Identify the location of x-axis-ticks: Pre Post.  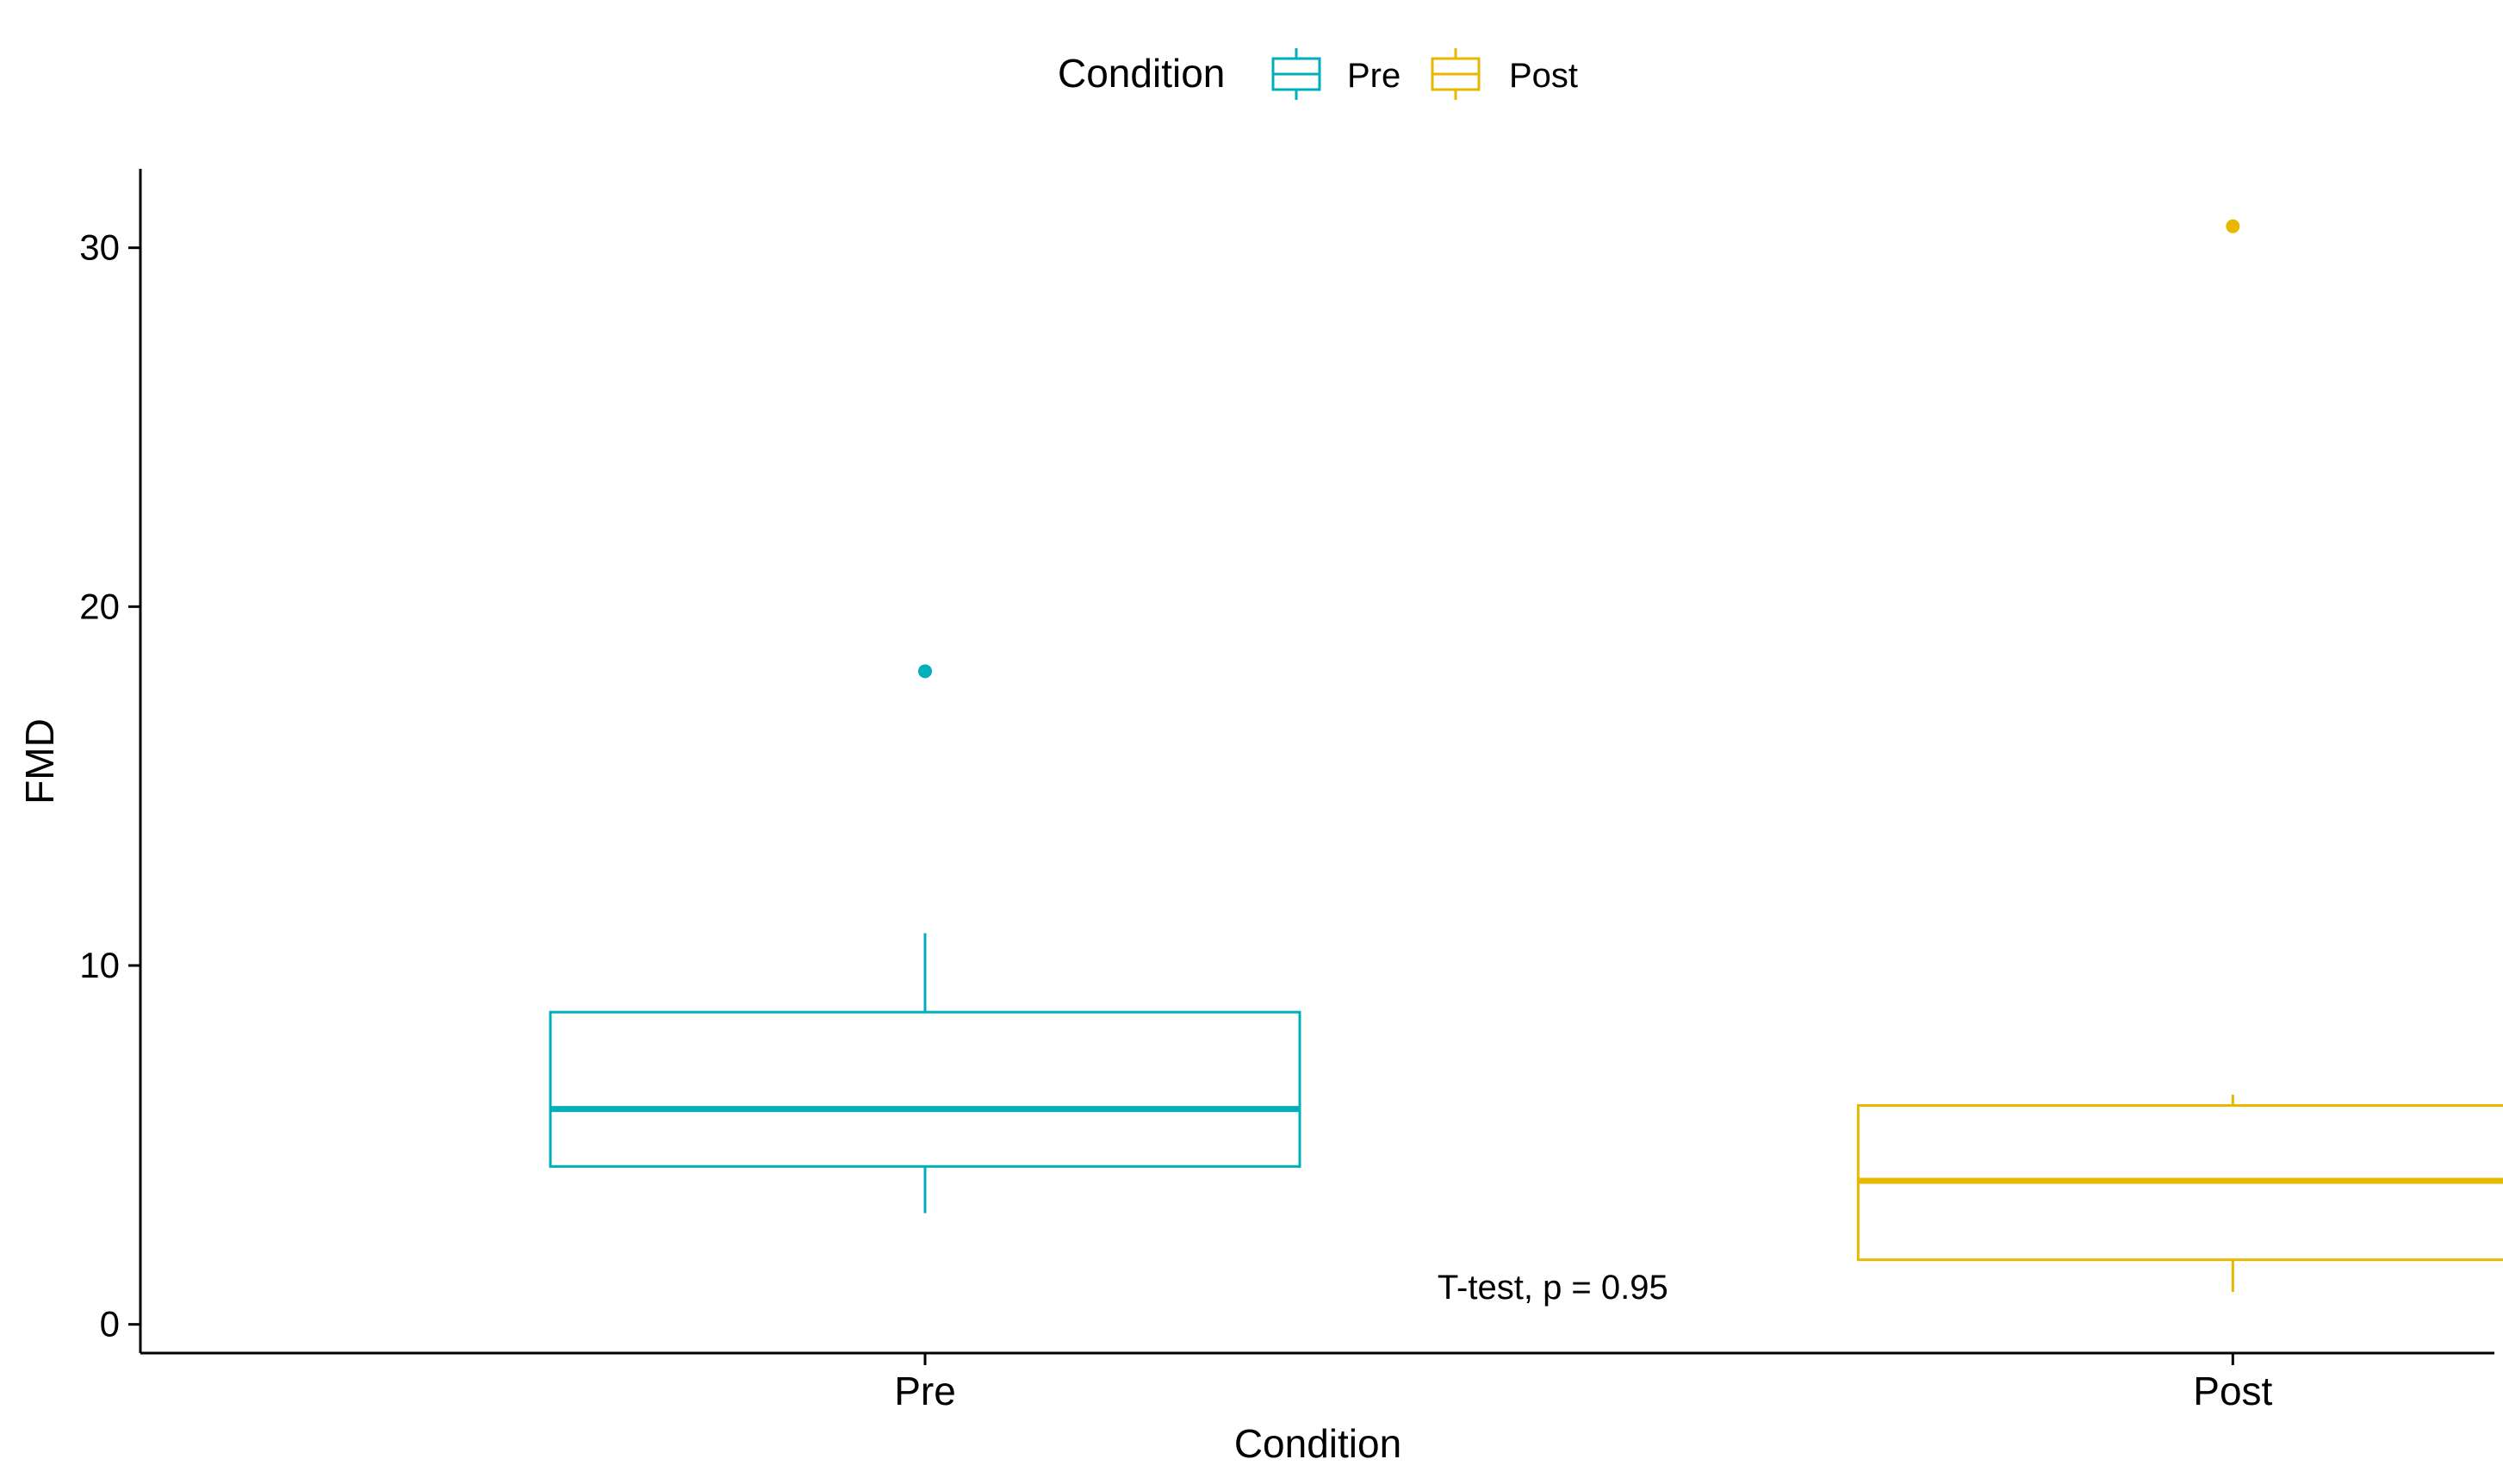
(1583, 1383).